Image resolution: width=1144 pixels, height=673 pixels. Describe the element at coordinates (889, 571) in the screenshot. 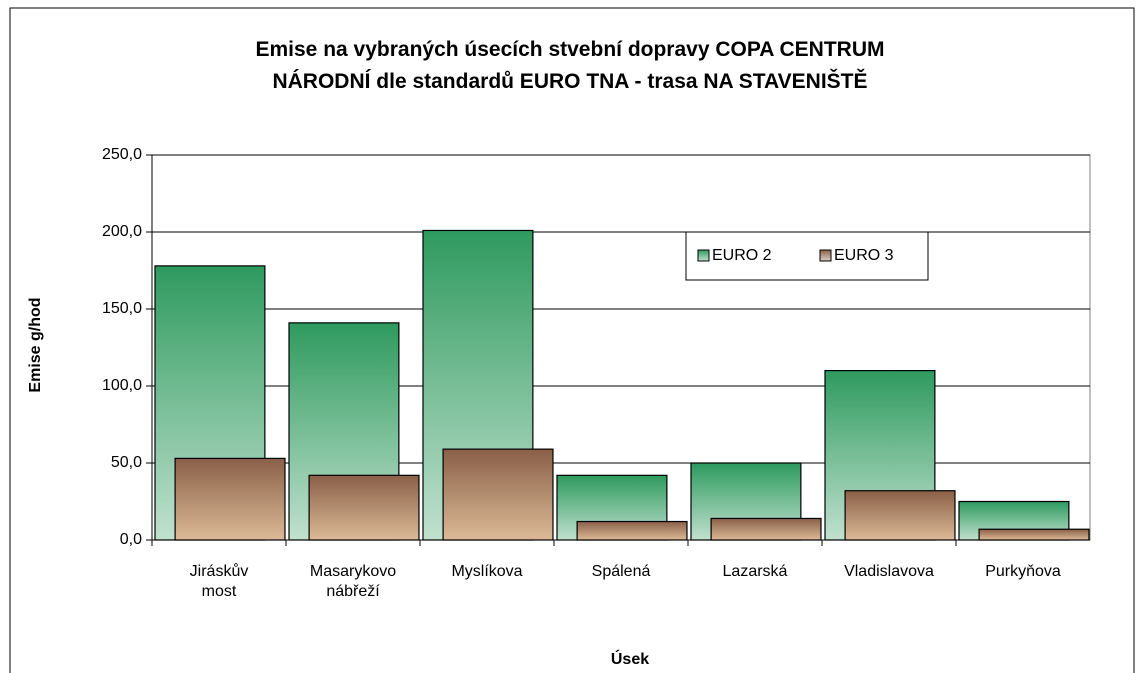

I see `x-tick-label: Vladislavova` at that location.